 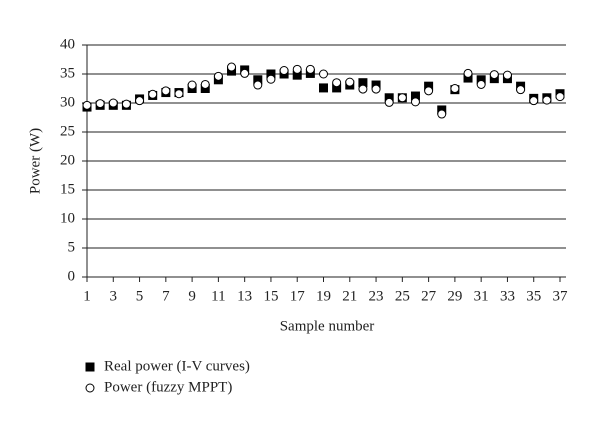 I want to click on x-tick-label: 23, so click(x=376, y=296).